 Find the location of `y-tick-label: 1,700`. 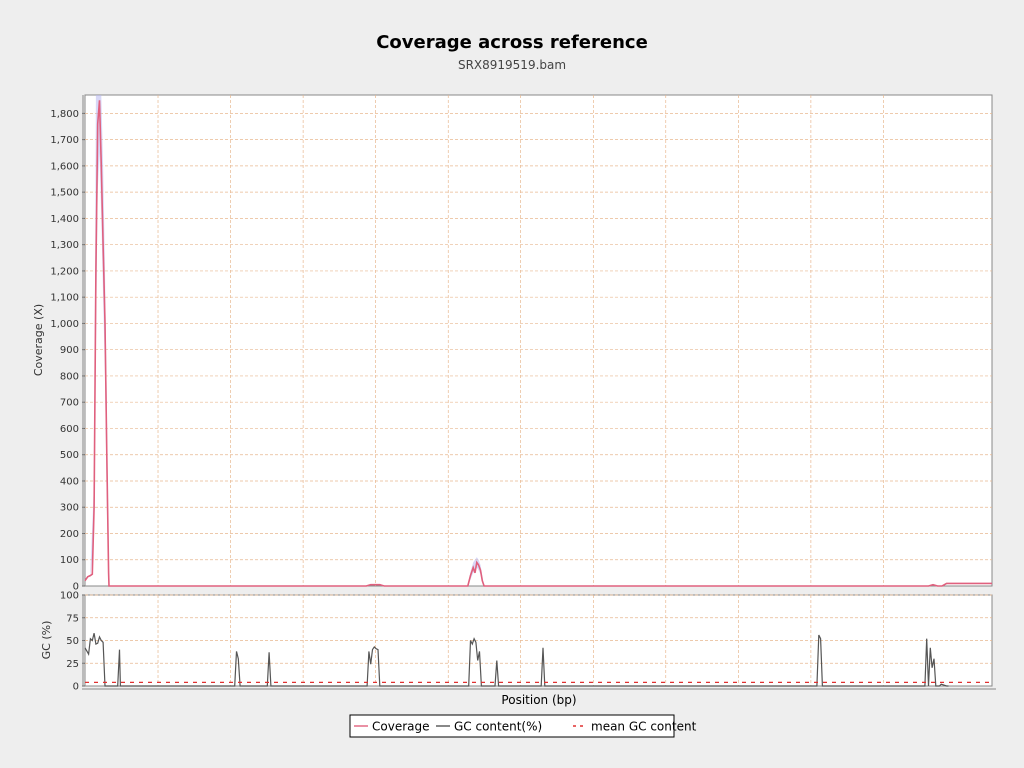

y-tick-label: 1,700 is located at coordinates (64, 140).